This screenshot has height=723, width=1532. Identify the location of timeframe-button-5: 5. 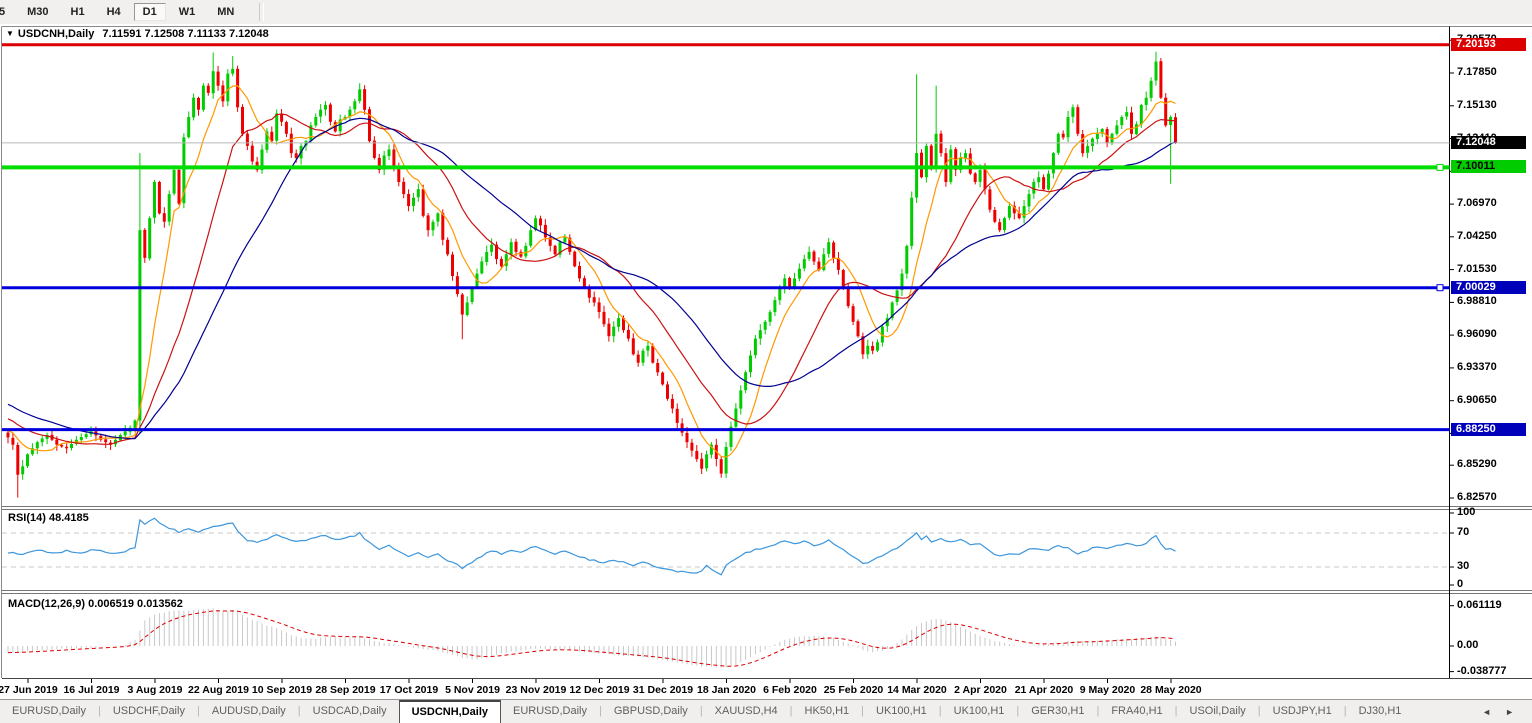
(3, 12).